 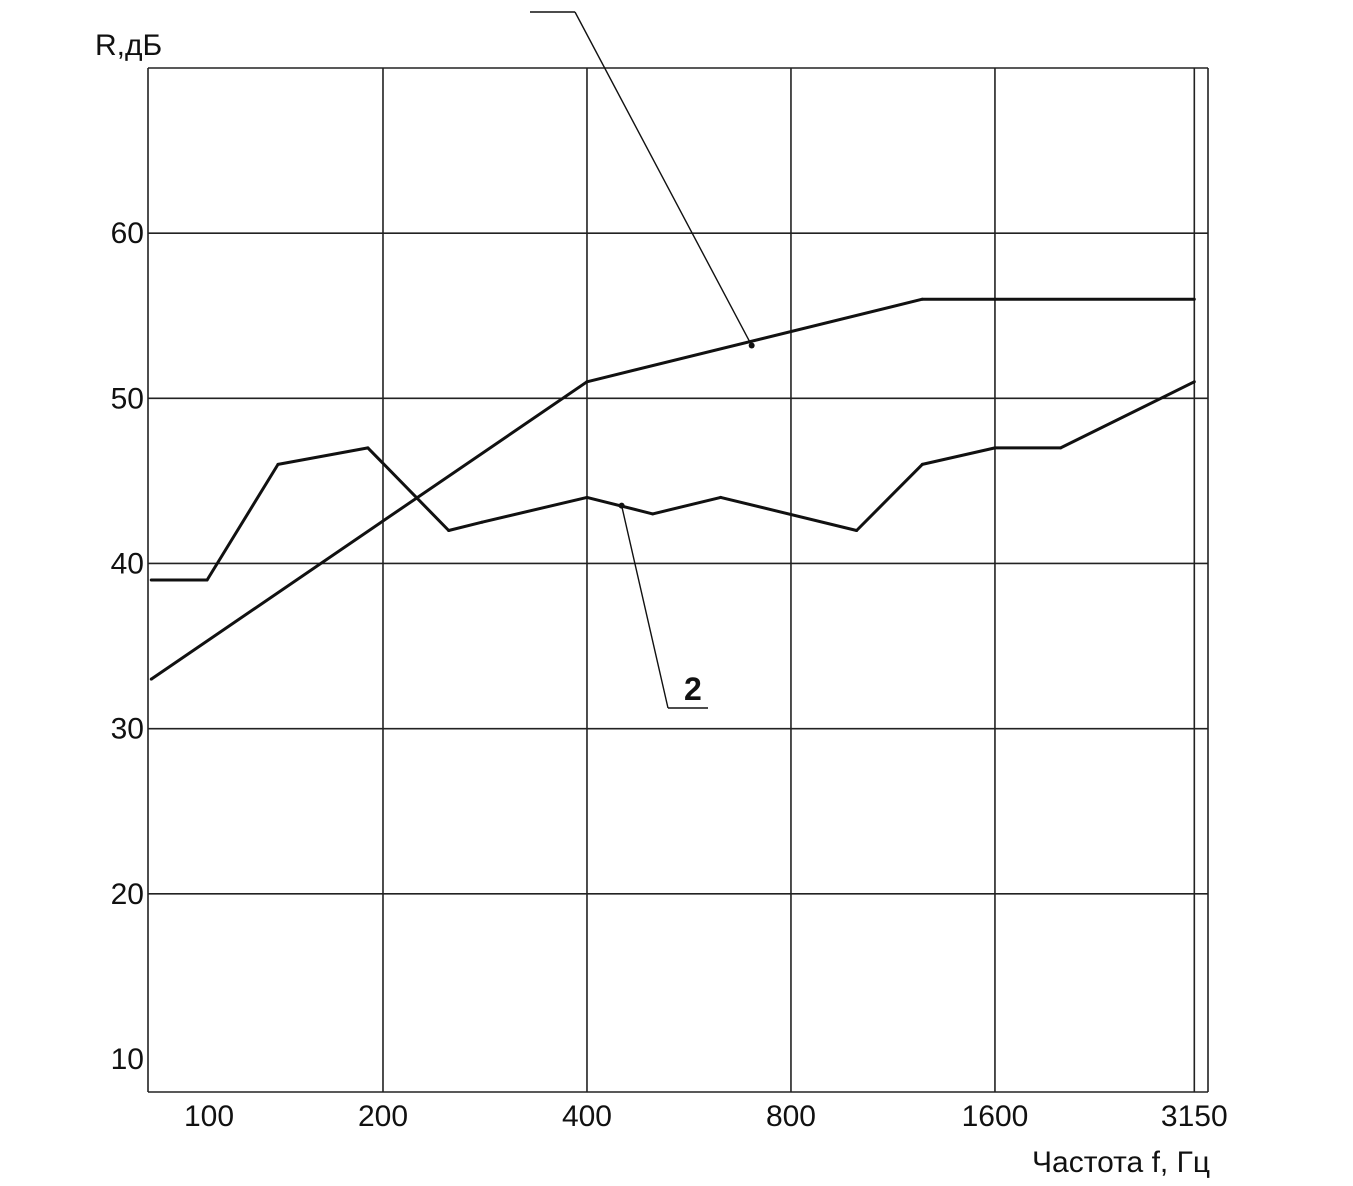 What do you see at coordinates (127, 233) in the screenshot?
I see `y-tick-label: 60` at bounding box center [127, 233].